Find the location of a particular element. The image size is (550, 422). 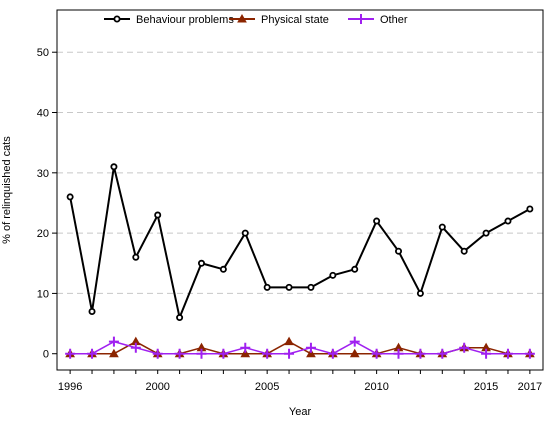

legend: Behaviour problems Physical state Other is located at coordinates (256, 19).